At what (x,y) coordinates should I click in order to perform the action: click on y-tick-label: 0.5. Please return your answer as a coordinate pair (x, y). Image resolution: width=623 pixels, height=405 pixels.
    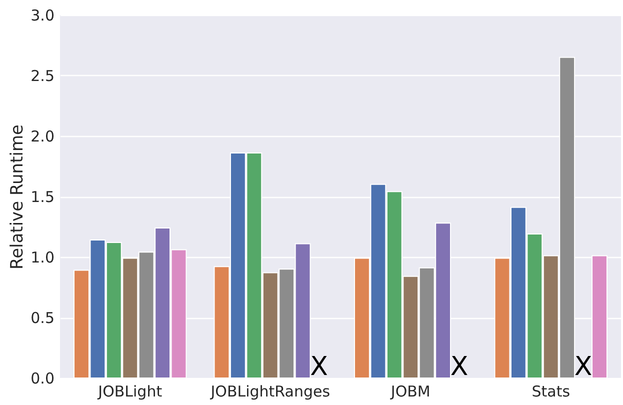
    Looking at the image, I should click on (42, 318).